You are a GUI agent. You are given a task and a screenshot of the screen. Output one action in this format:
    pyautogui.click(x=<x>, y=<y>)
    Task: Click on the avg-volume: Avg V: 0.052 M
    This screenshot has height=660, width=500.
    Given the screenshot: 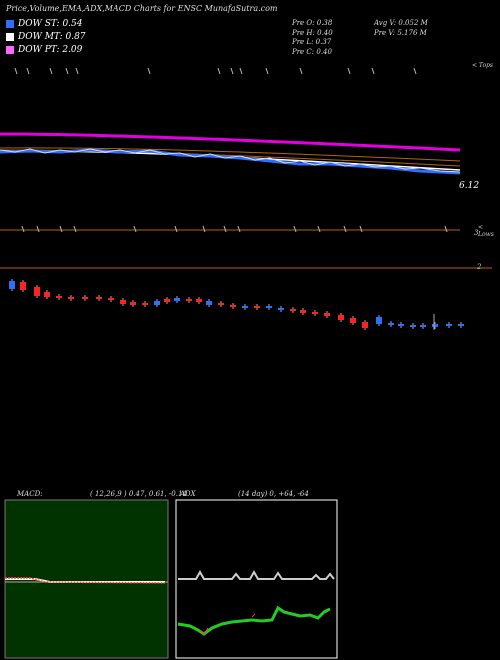 What is the action you would take?
    pyautogui.click(x=401, y=23)
    